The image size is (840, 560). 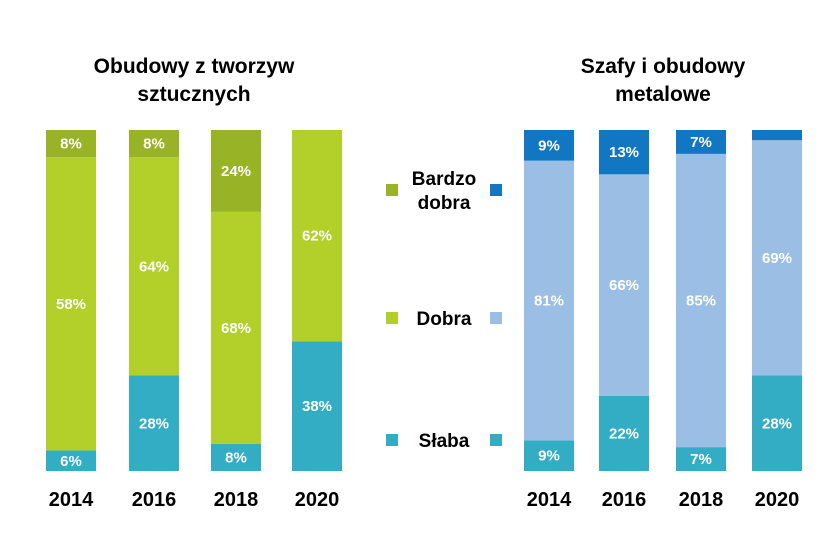 What do you see at coordinates (444, 441) in the screenshot?
I see `legend-label: Słaba` at bounding box center [444, 441].